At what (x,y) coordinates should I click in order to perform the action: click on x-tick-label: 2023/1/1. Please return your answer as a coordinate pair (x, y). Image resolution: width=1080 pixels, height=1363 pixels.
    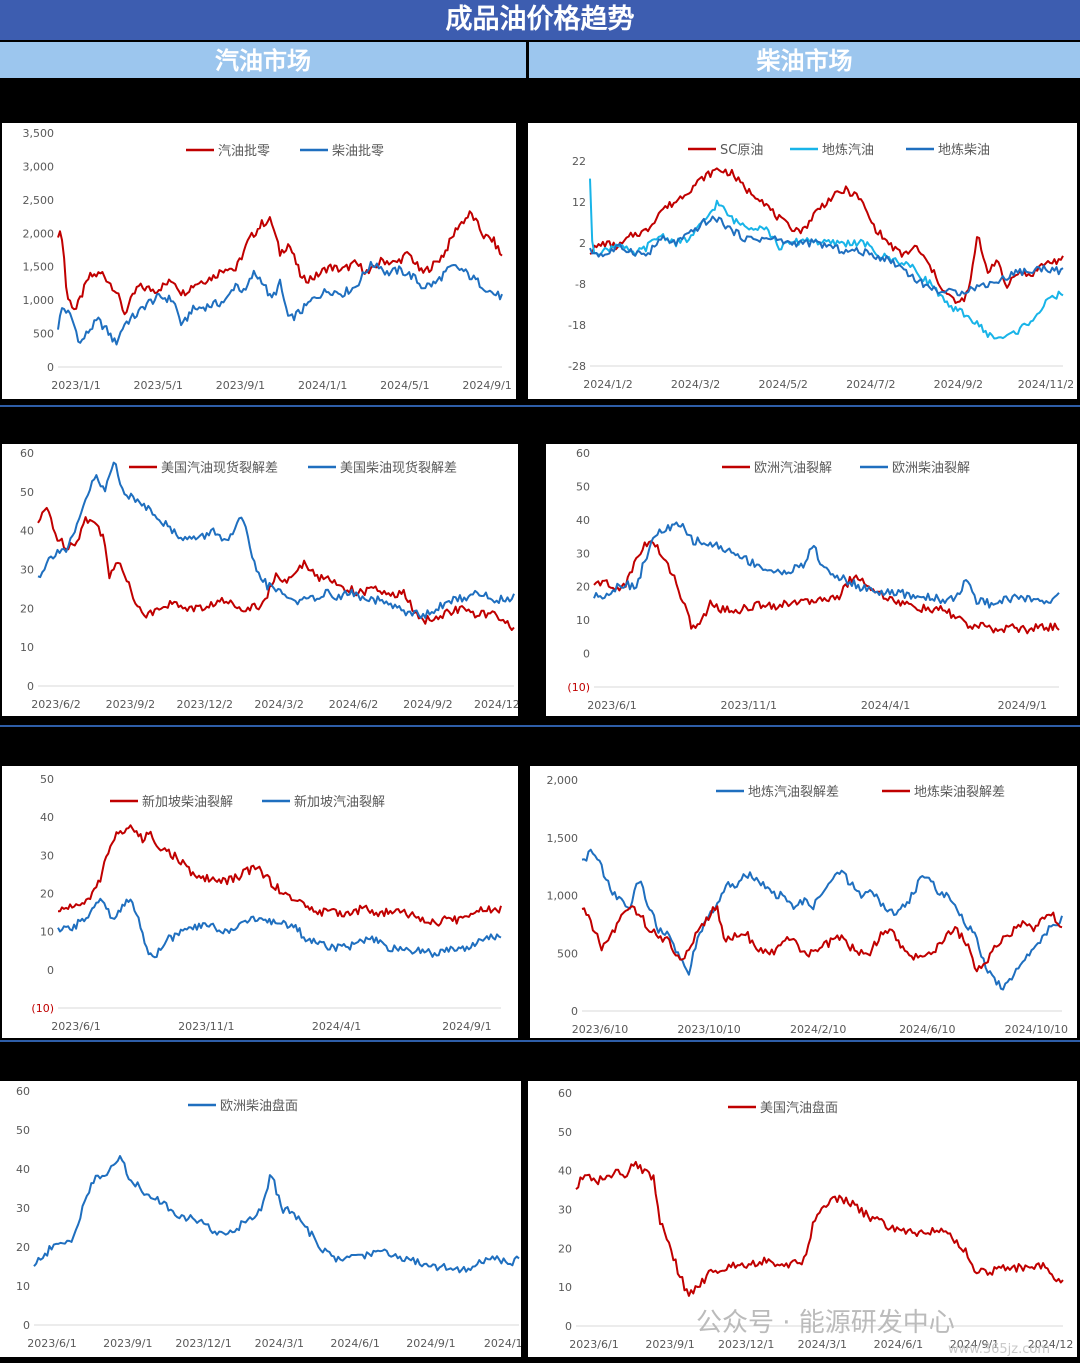
    Looking at the image, I should click on (75, 385).